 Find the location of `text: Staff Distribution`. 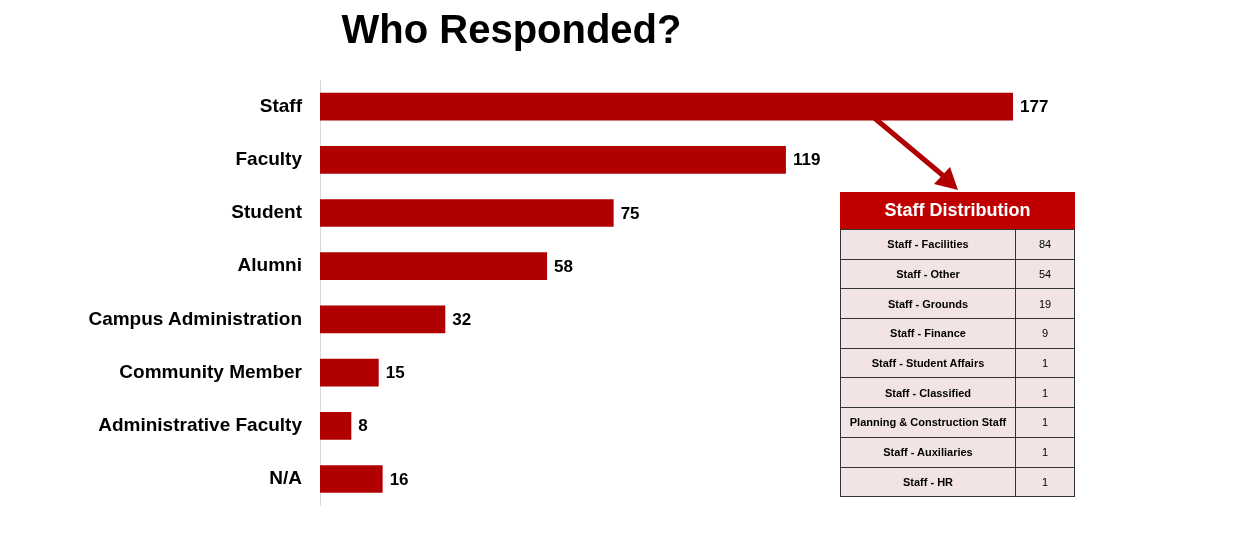

text: Staff Distribution is located at coordinates (957, 210).